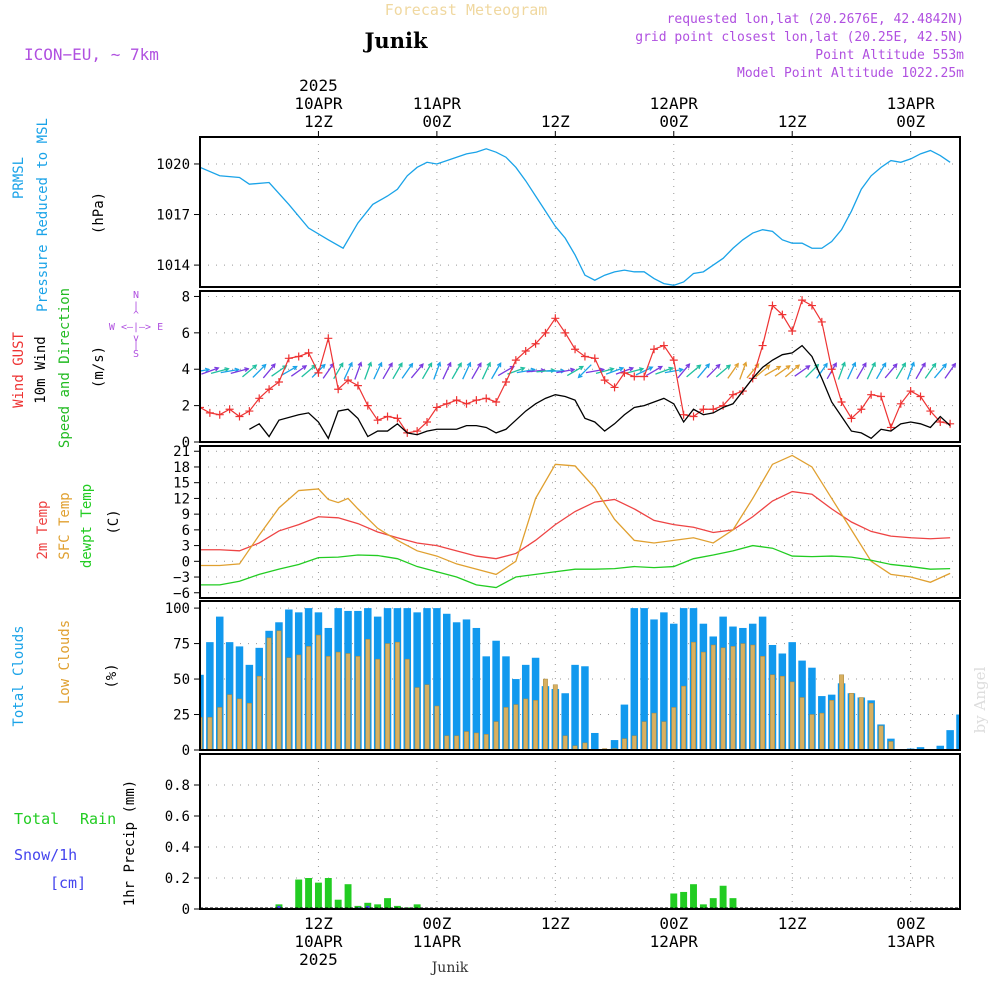 This screenshot has height=1000, width=1000. I want to click on compass-n: N, so click(136, 295).